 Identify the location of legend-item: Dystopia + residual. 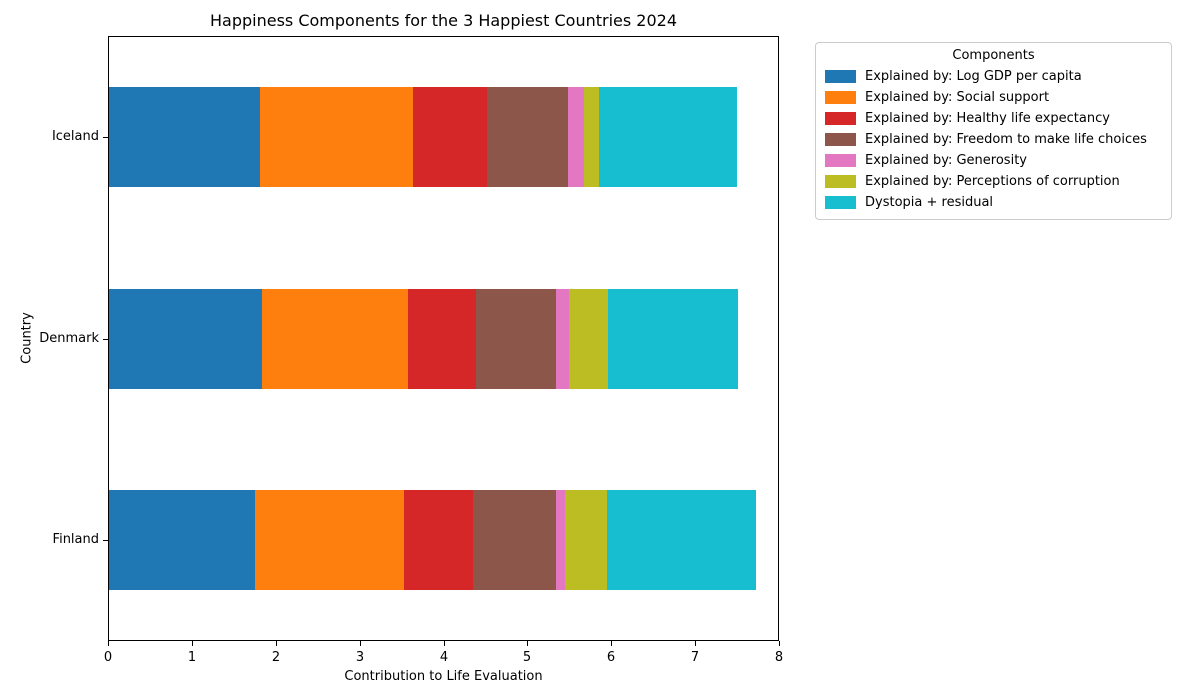
(993, 202).